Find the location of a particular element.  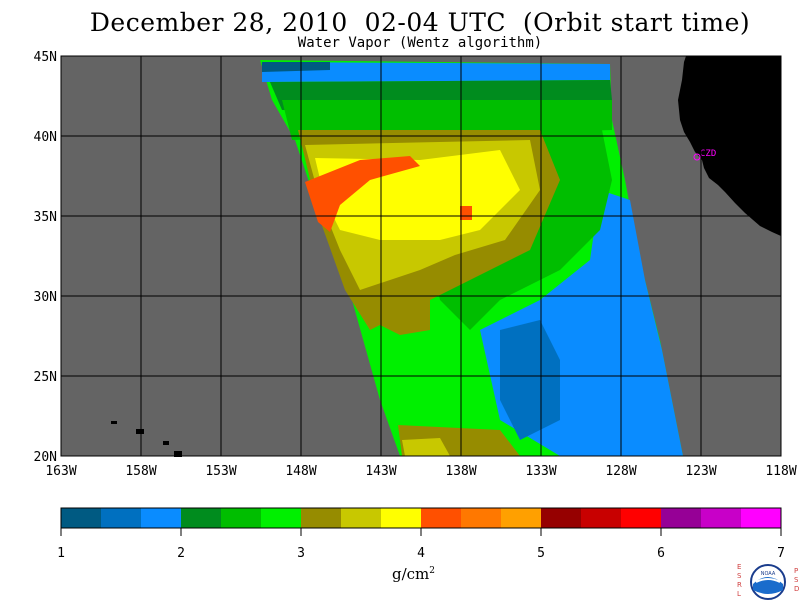

colorbar-tick-label: 5 is located at coordinates (541, 553).